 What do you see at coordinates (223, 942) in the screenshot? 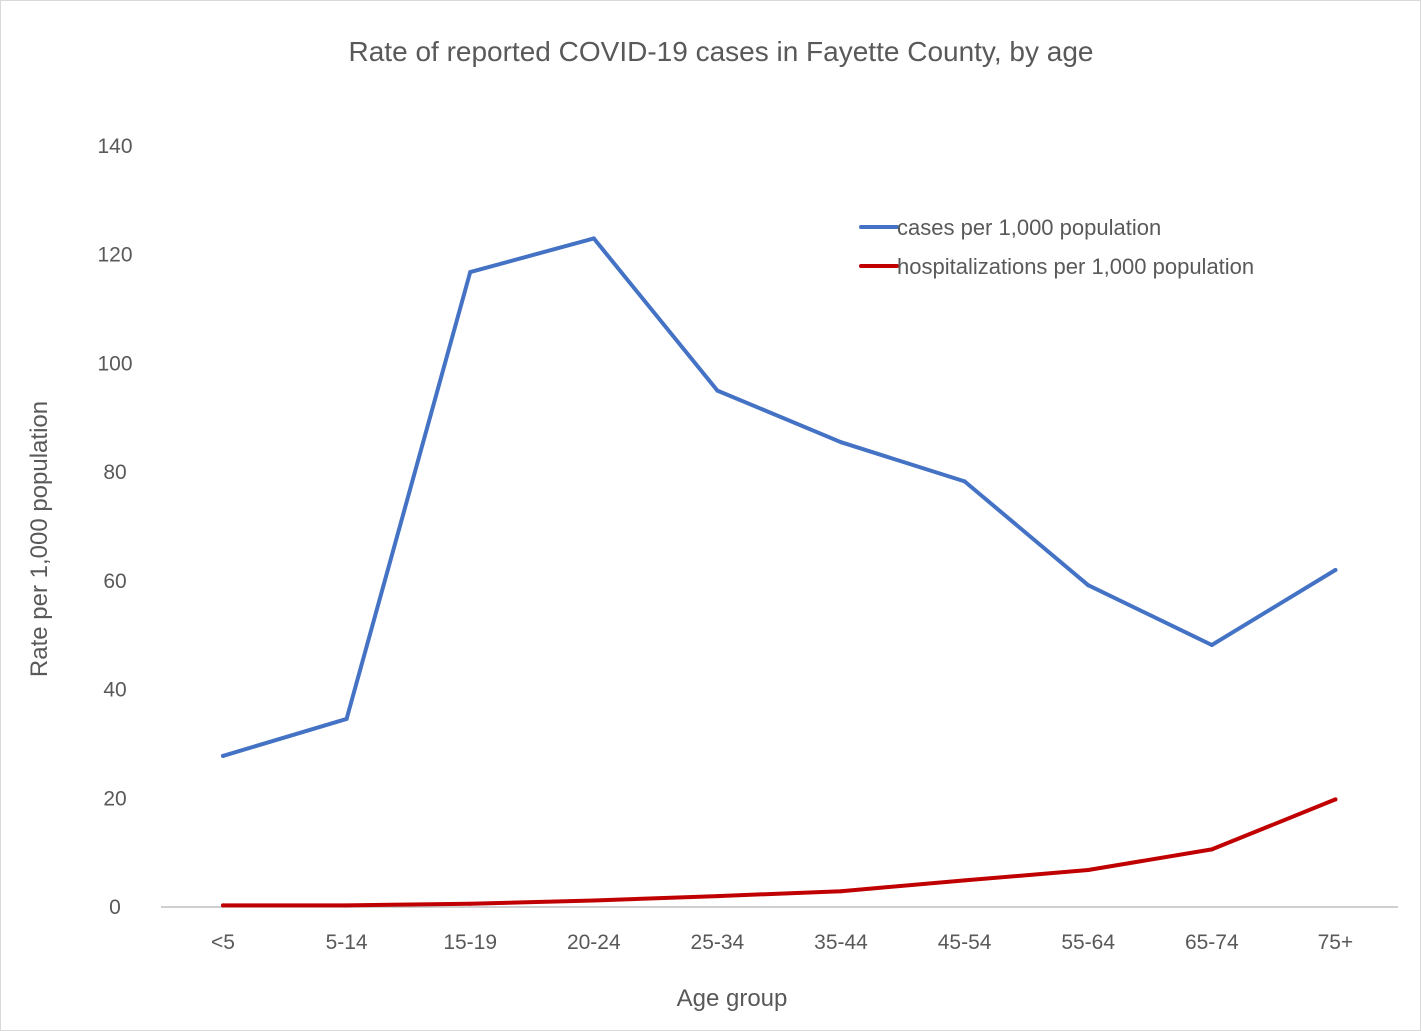
I see `x-tick-label: <5` at bounding box center [223, 942].